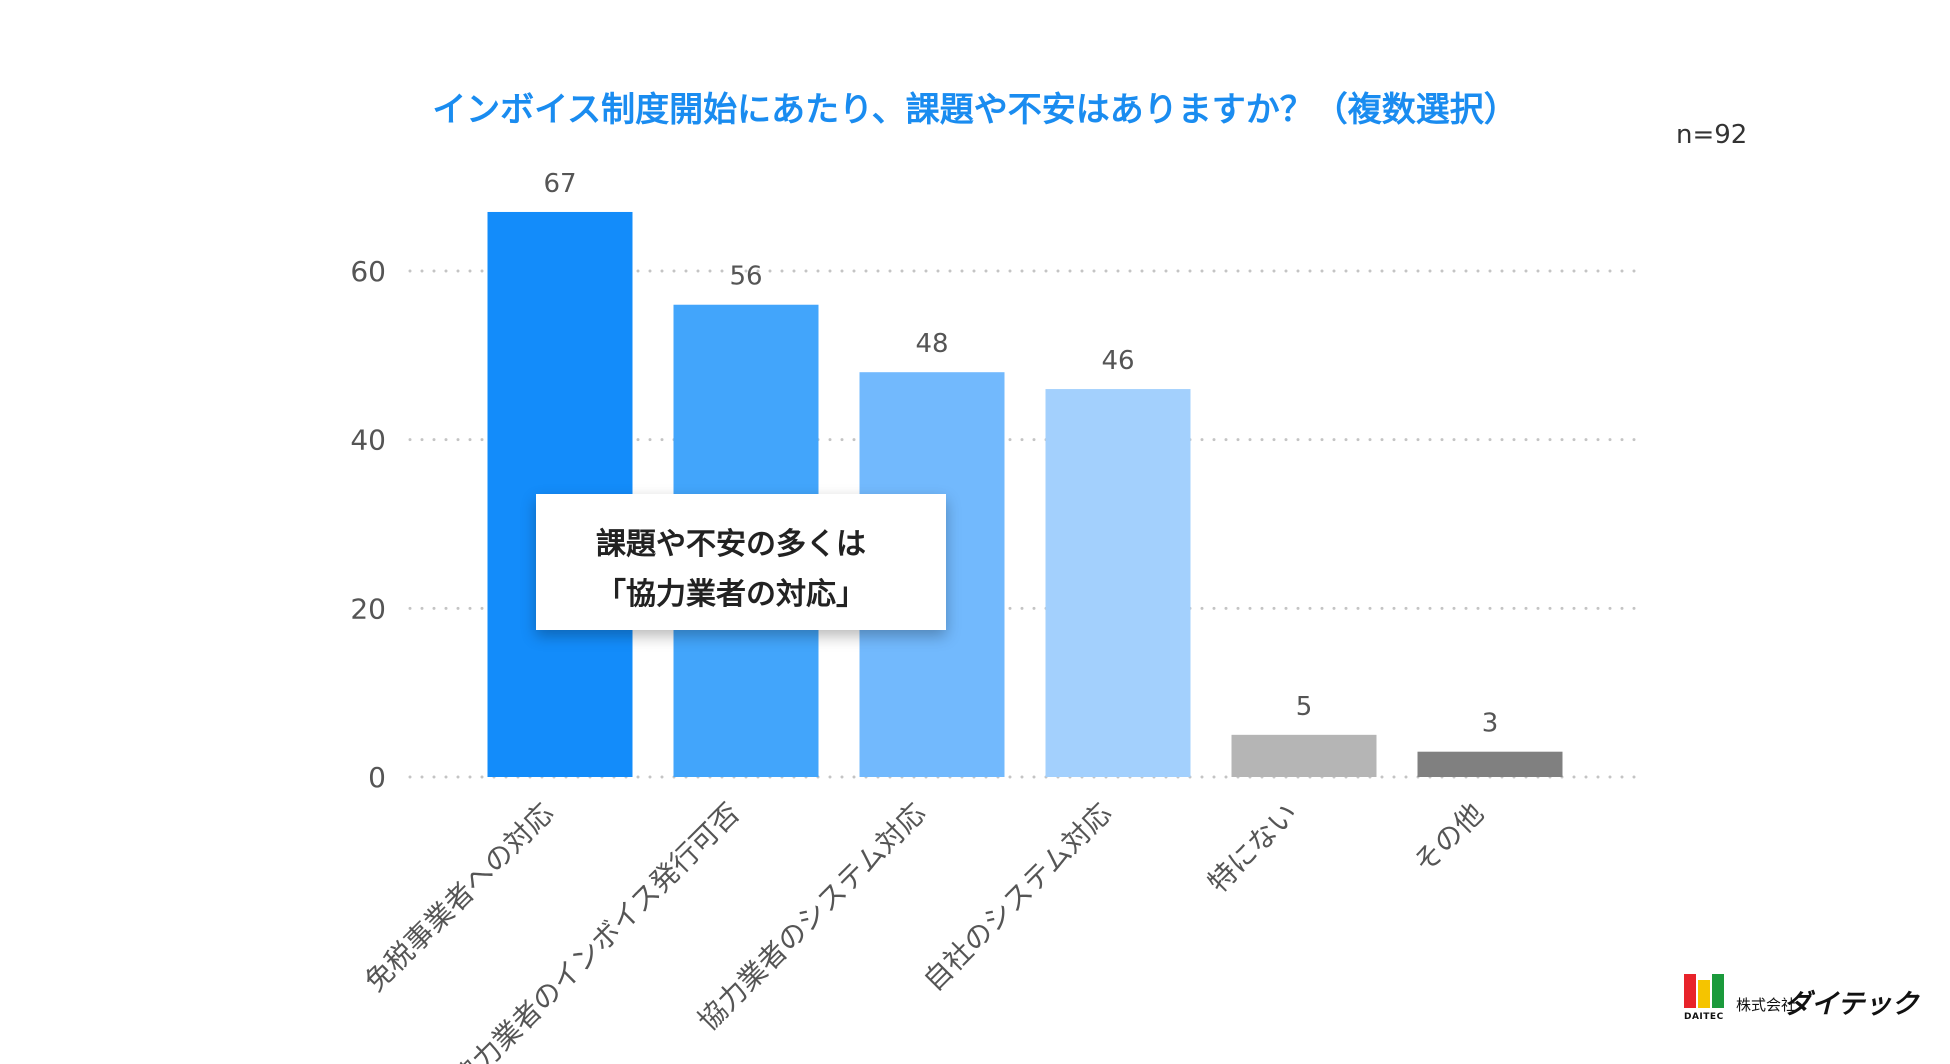 The image size is (1950, 1064). I want to click on callout-line-1: 課題や不安の多くは, so click(731, 544).